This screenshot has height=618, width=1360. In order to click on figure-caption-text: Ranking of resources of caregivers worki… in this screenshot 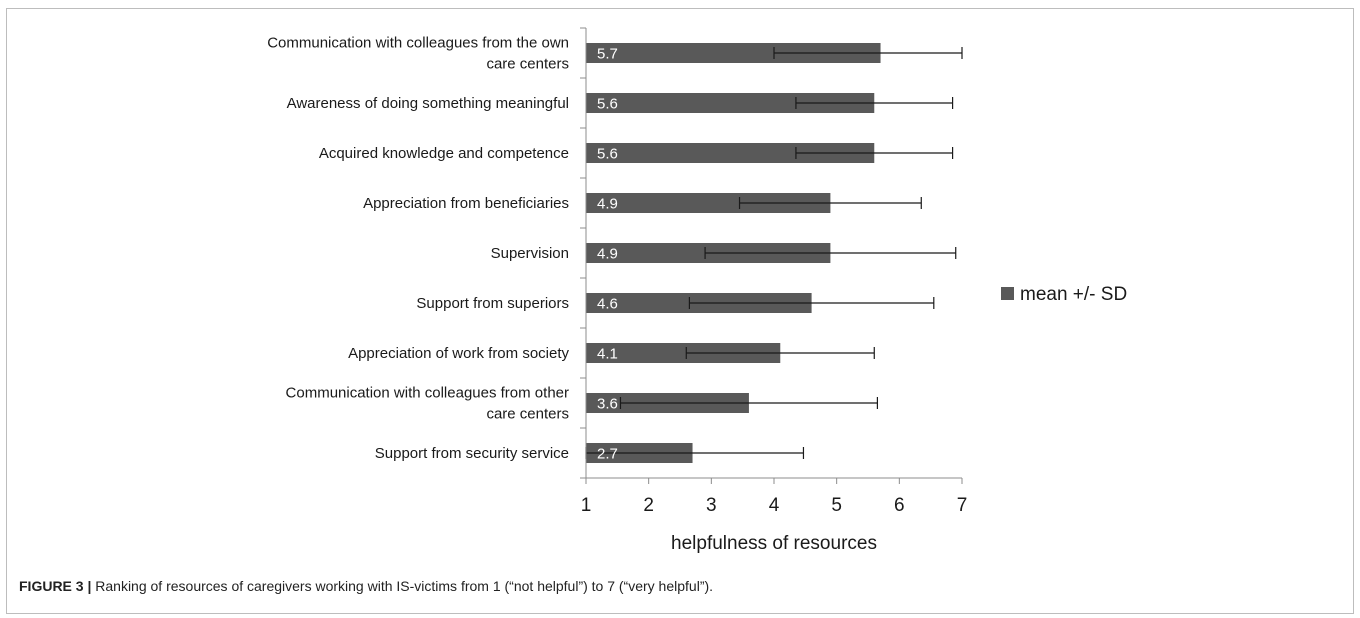, I will do `click(402, 586)`.